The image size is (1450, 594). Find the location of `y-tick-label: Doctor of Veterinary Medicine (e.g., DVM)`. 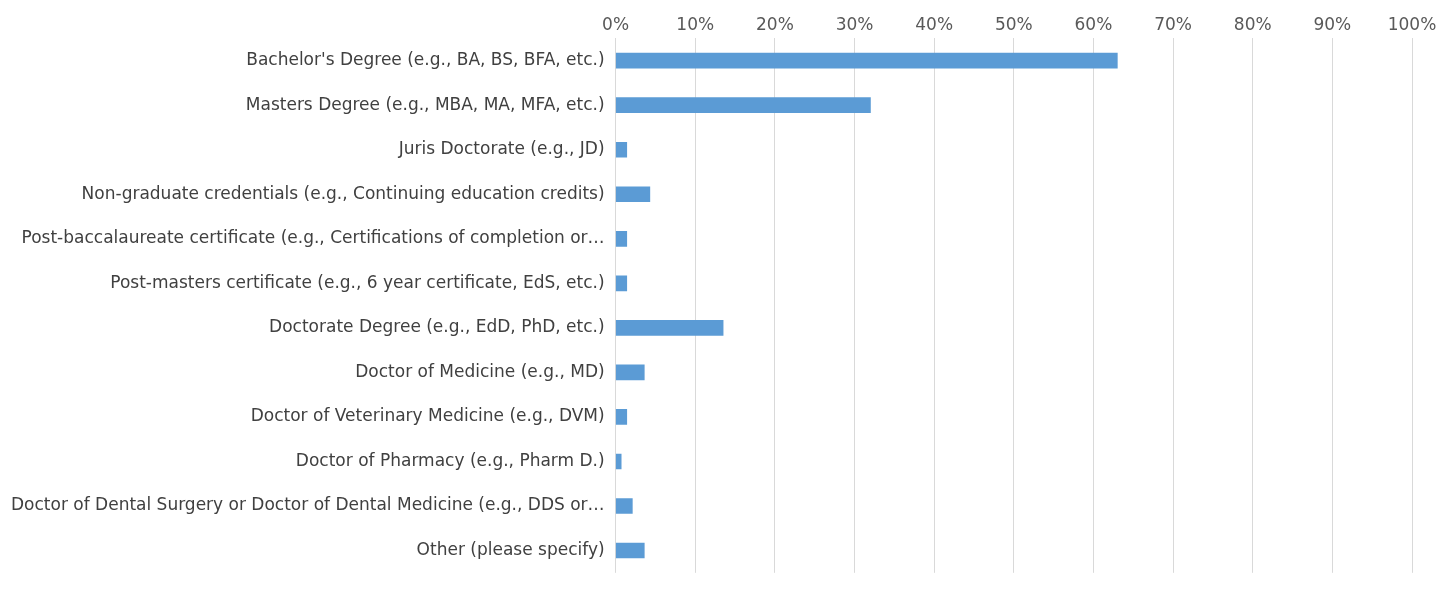

y-tick-label: Doctor of Veterinary Medicine (e.g., DVM) is located at coordinates (427, 415).